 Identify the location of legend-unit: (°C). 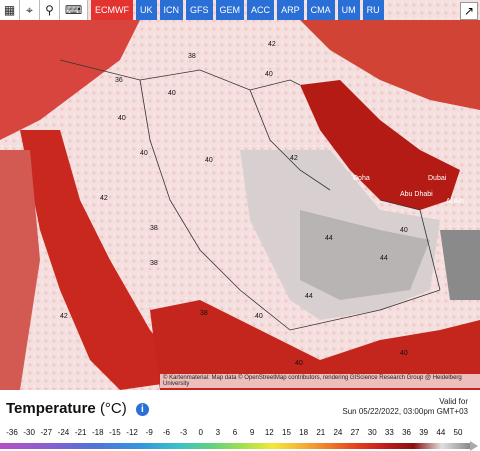
(113, 408).